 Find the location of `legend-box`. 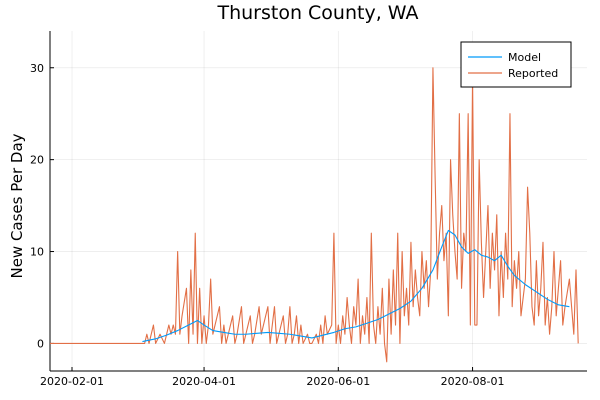

legend-box is located at coordinates (516, 64).